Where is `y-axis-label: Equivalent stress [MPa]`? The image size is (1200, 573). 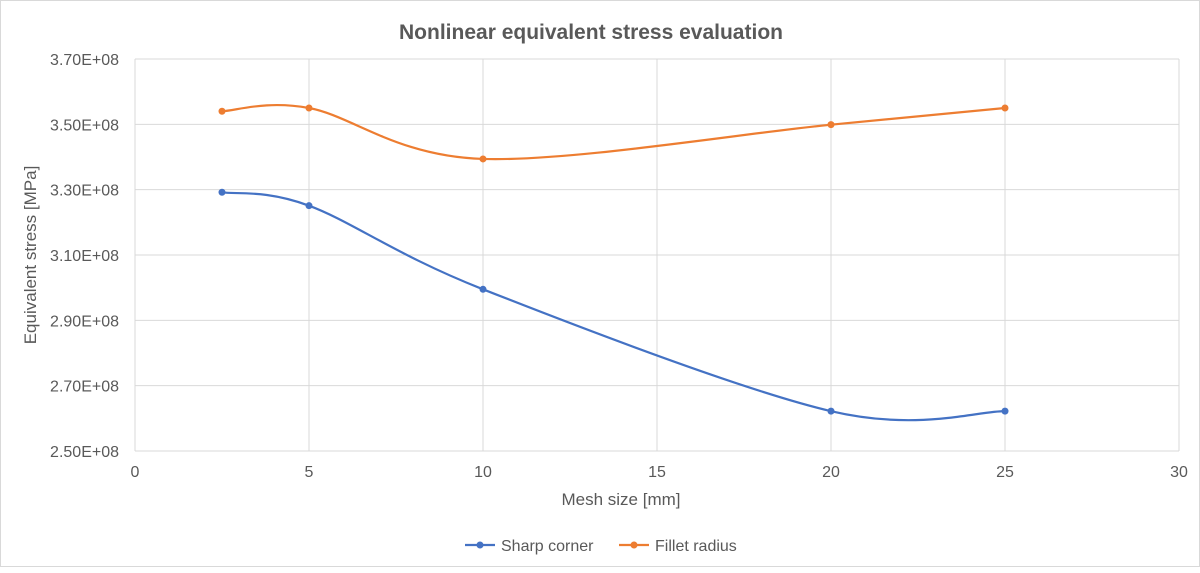 y-axis-label: Equivalent stress [MPa] is located at coordinates (30, 255).